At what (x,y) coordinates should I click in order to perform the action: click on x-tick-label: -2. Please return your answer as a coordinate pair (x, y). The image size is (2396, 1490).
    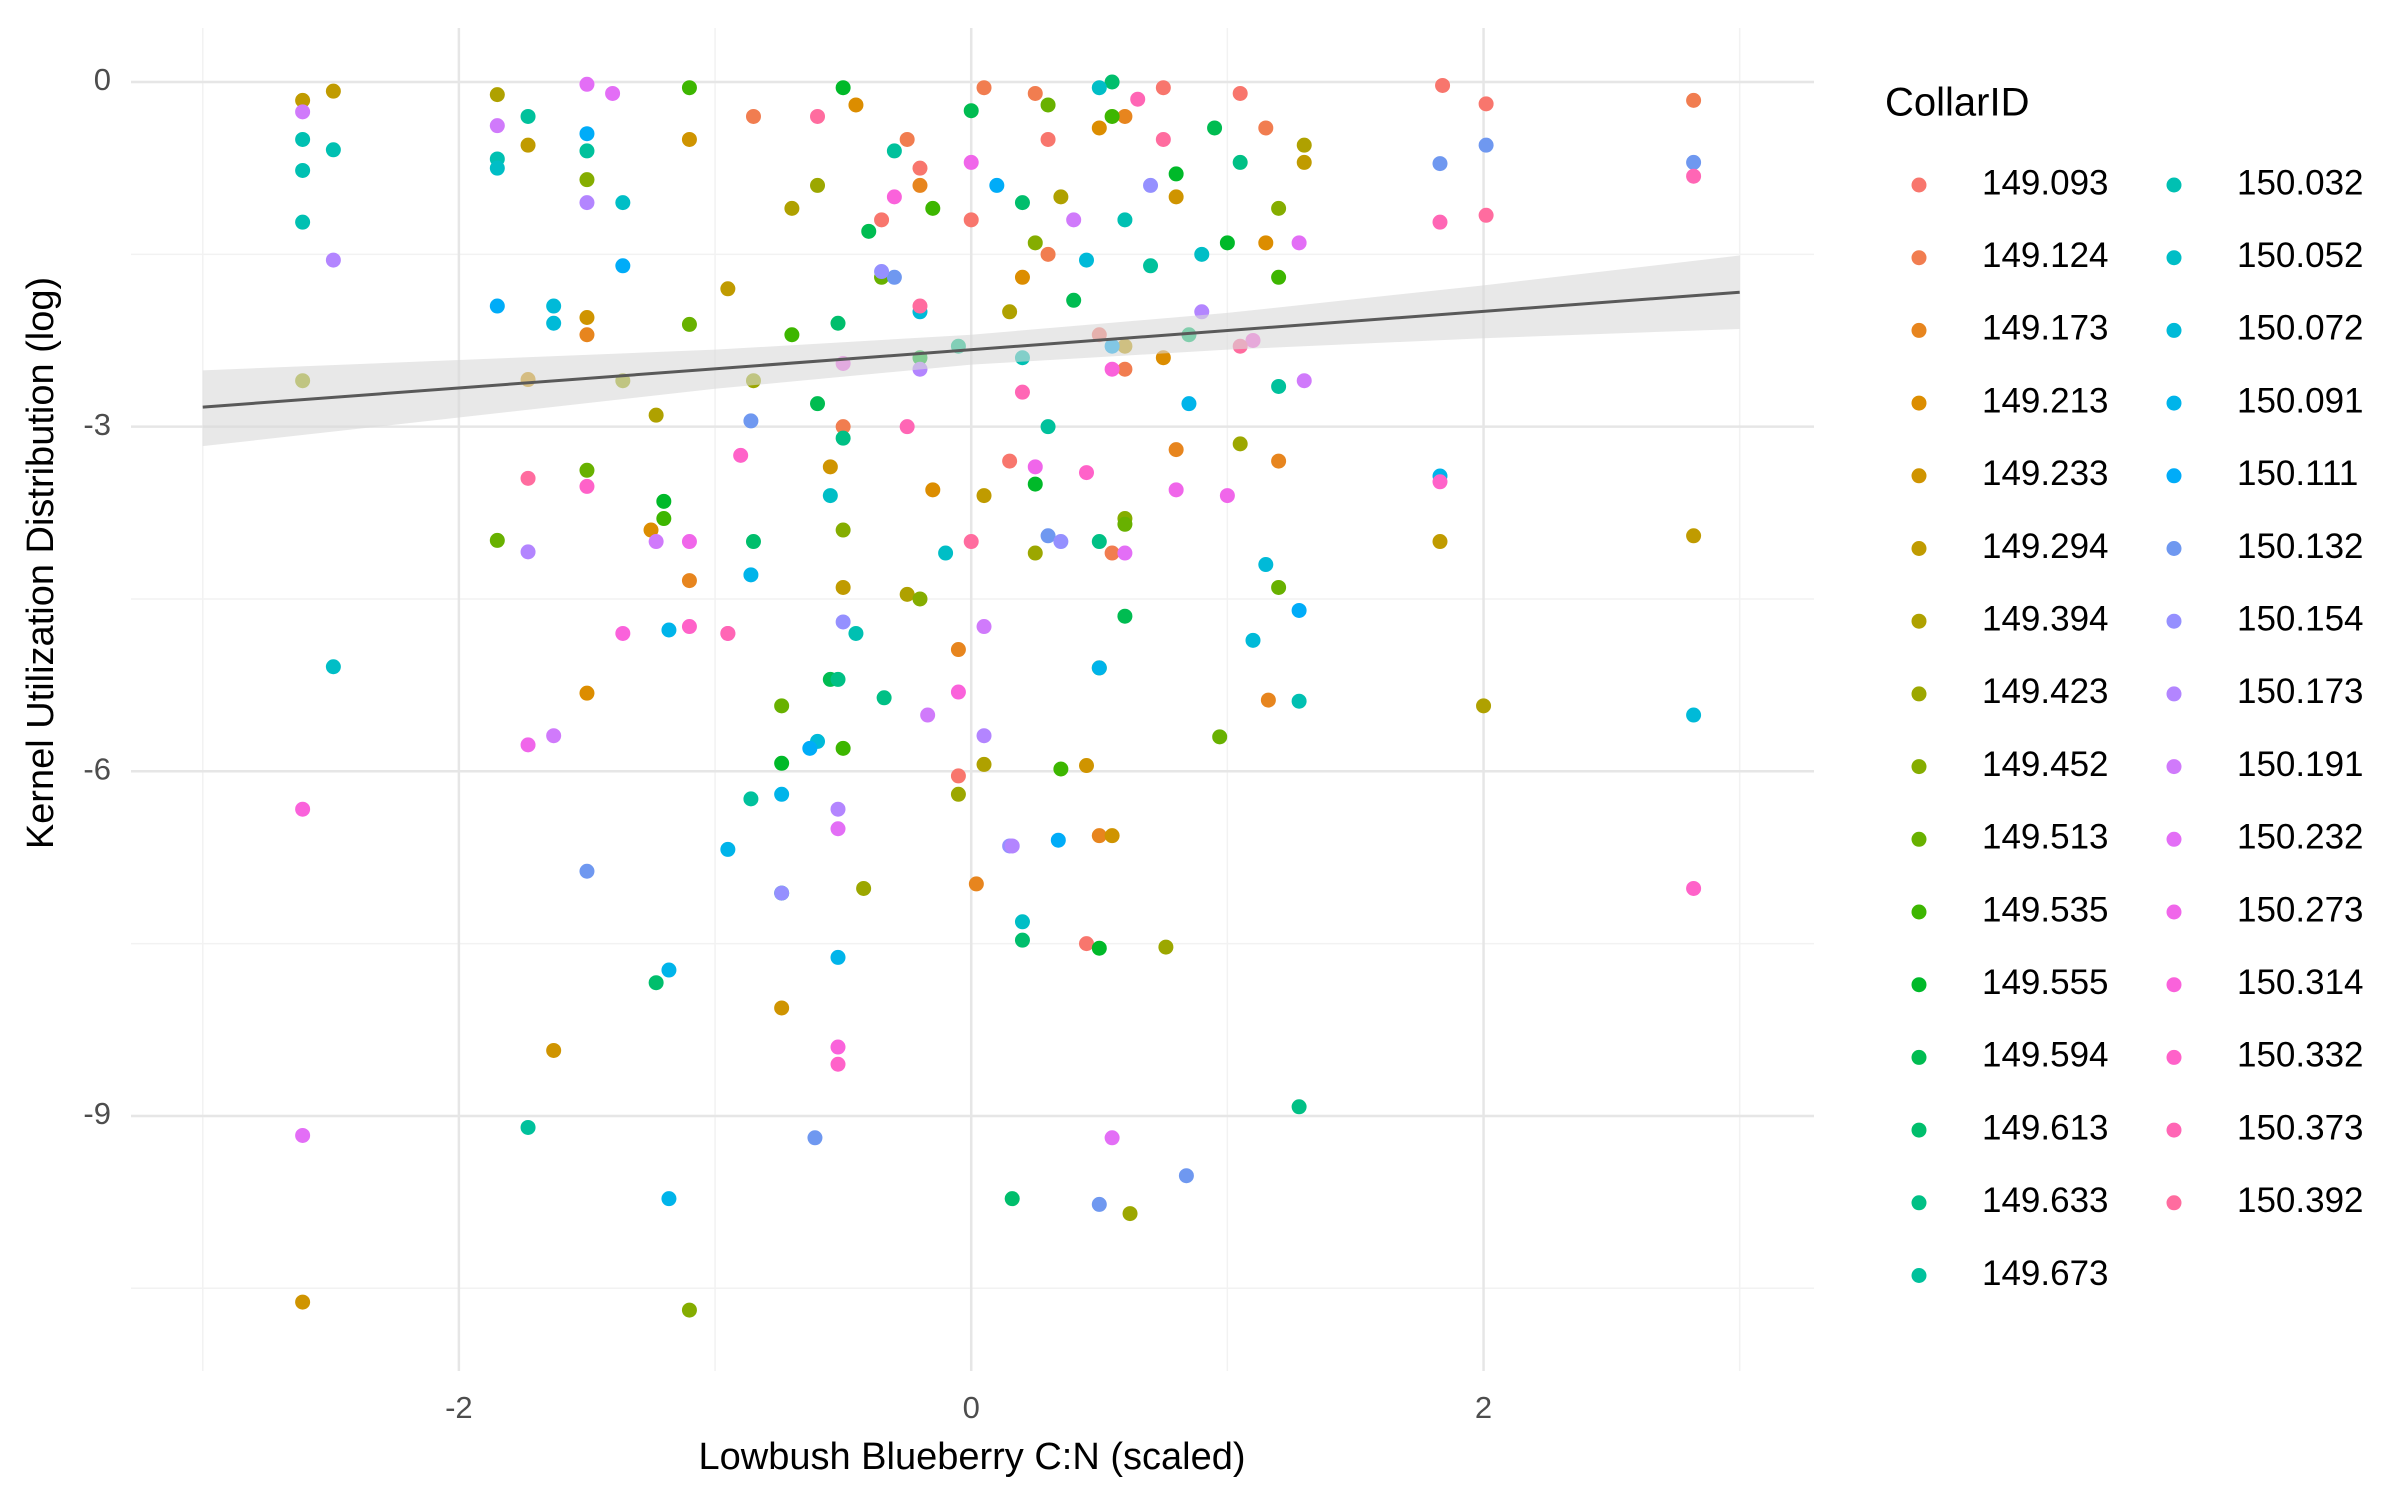
    Looking at the image, I should click on (459, 1407).